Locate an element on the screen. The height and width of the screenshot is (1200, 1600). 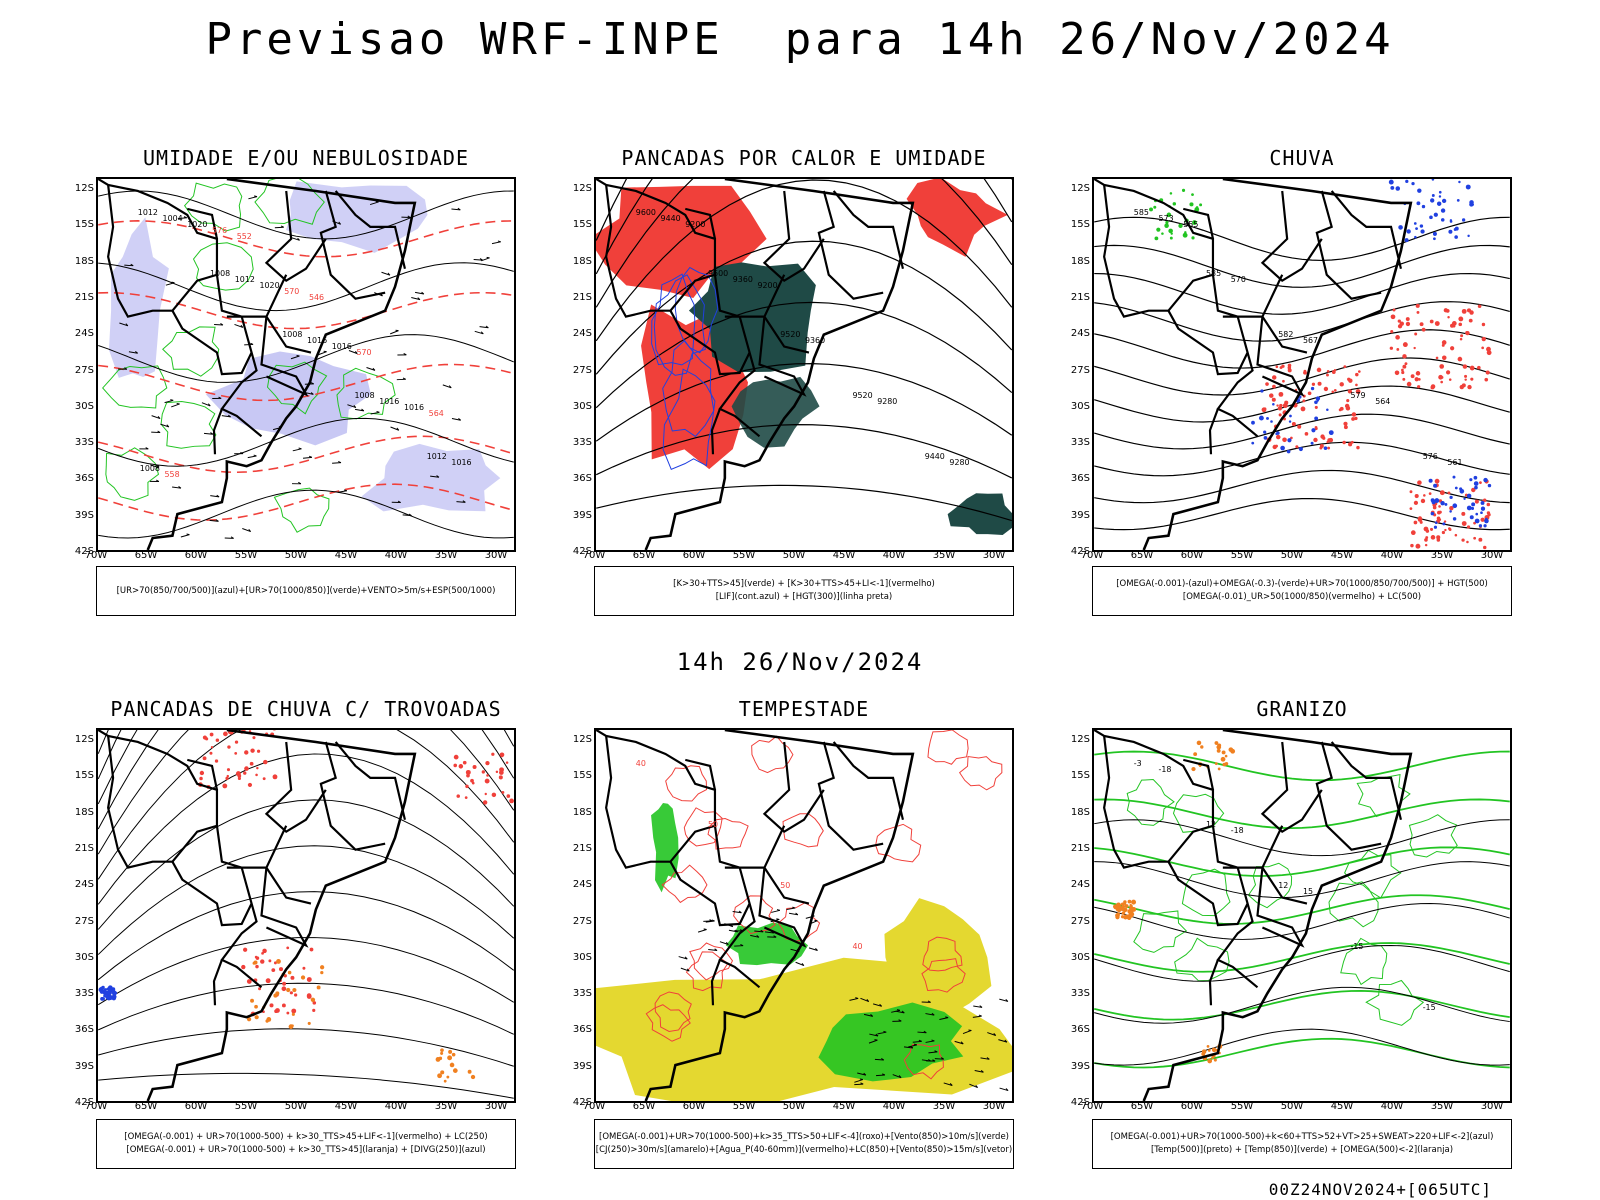
contour-label: 585 is located at coordinates (1141, 212).